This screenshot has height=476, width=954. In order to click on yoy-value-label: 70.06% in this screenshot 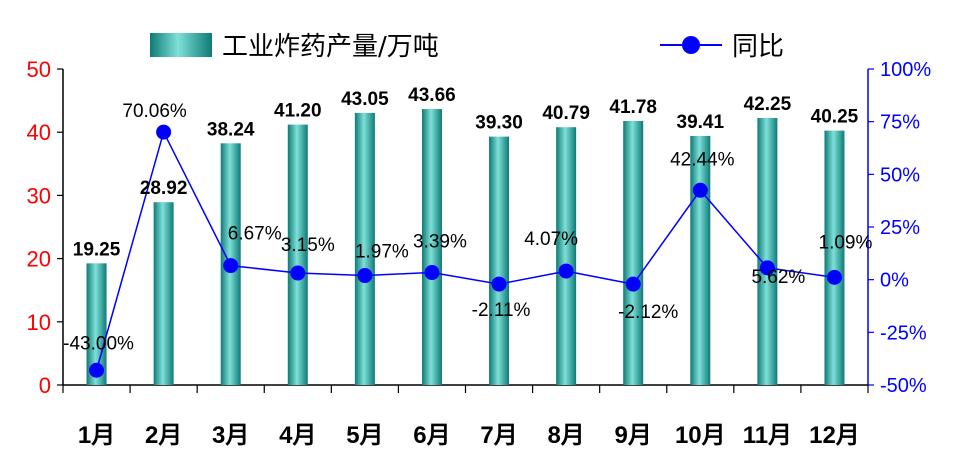, I will do `click(154, 111)`.